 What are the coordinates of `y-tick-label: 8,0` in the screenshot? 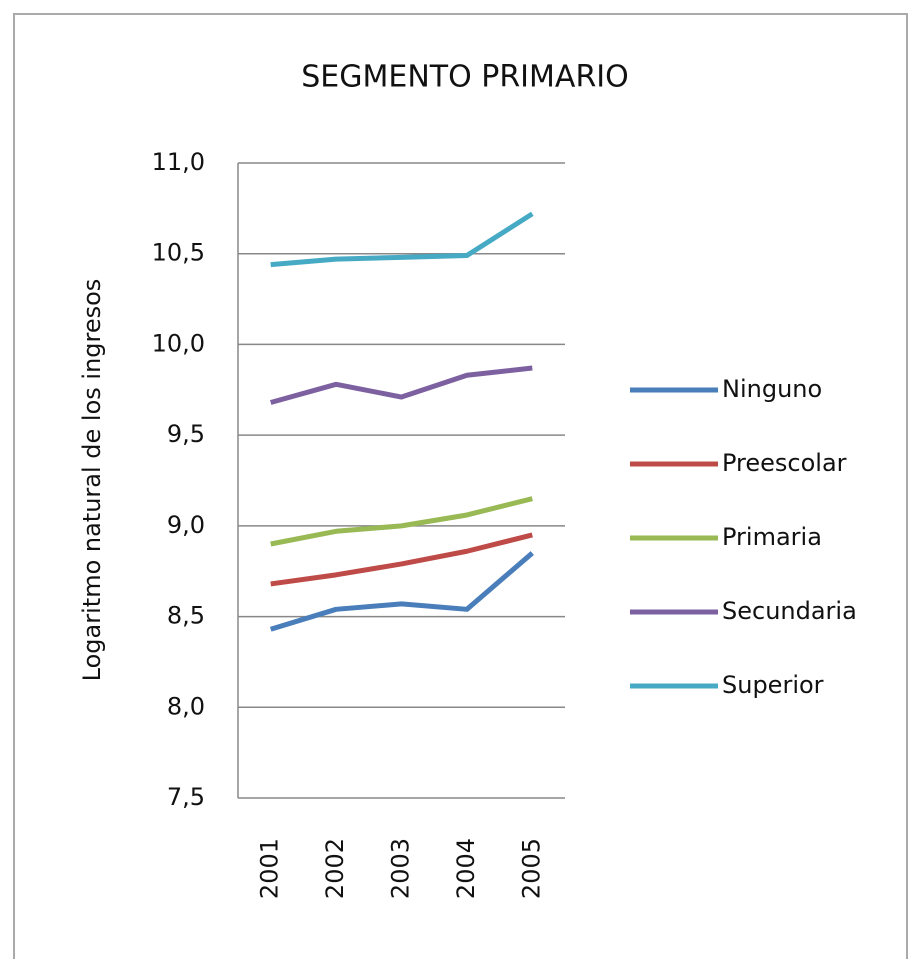 It's located at (186, 706).